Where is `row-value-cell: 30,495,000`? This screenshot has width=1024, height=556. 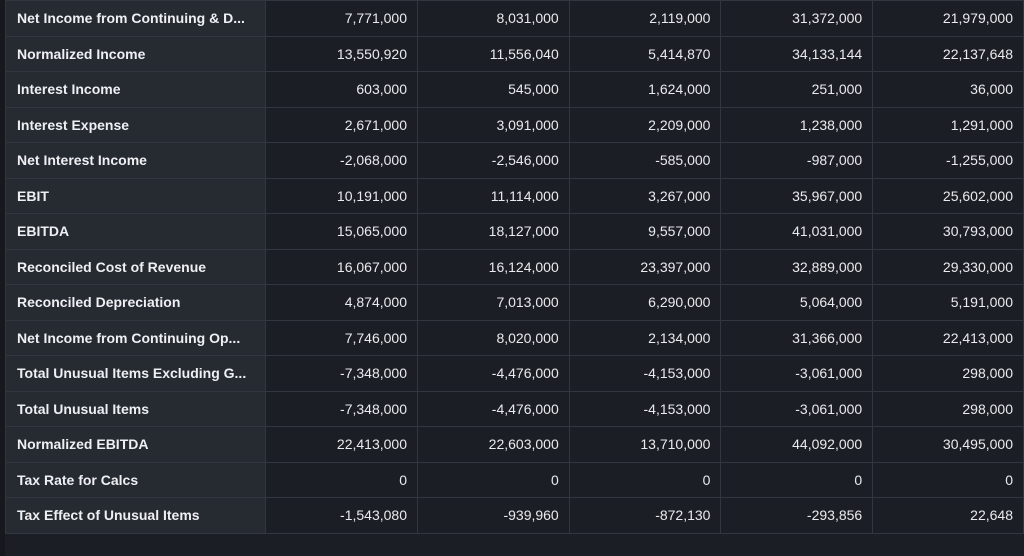
row-value-cell: 30,495,000 is located at coordinates (948, 444).